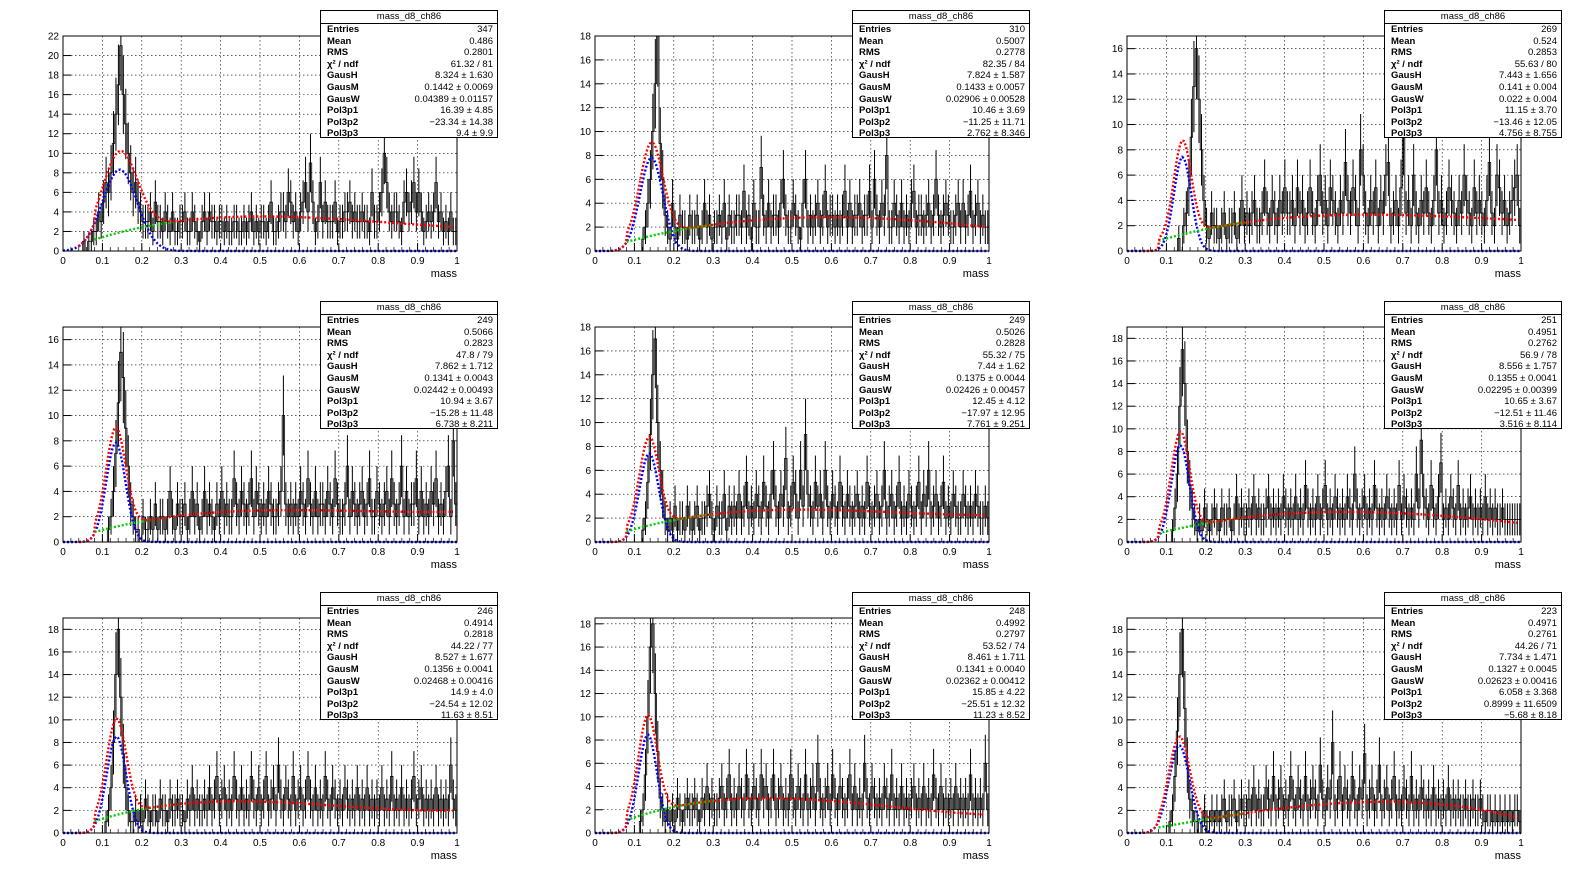 The image size is (1596, 874). I want to click on stats-row: GausW 0.022 ± 0.004, so click(1473, 100).